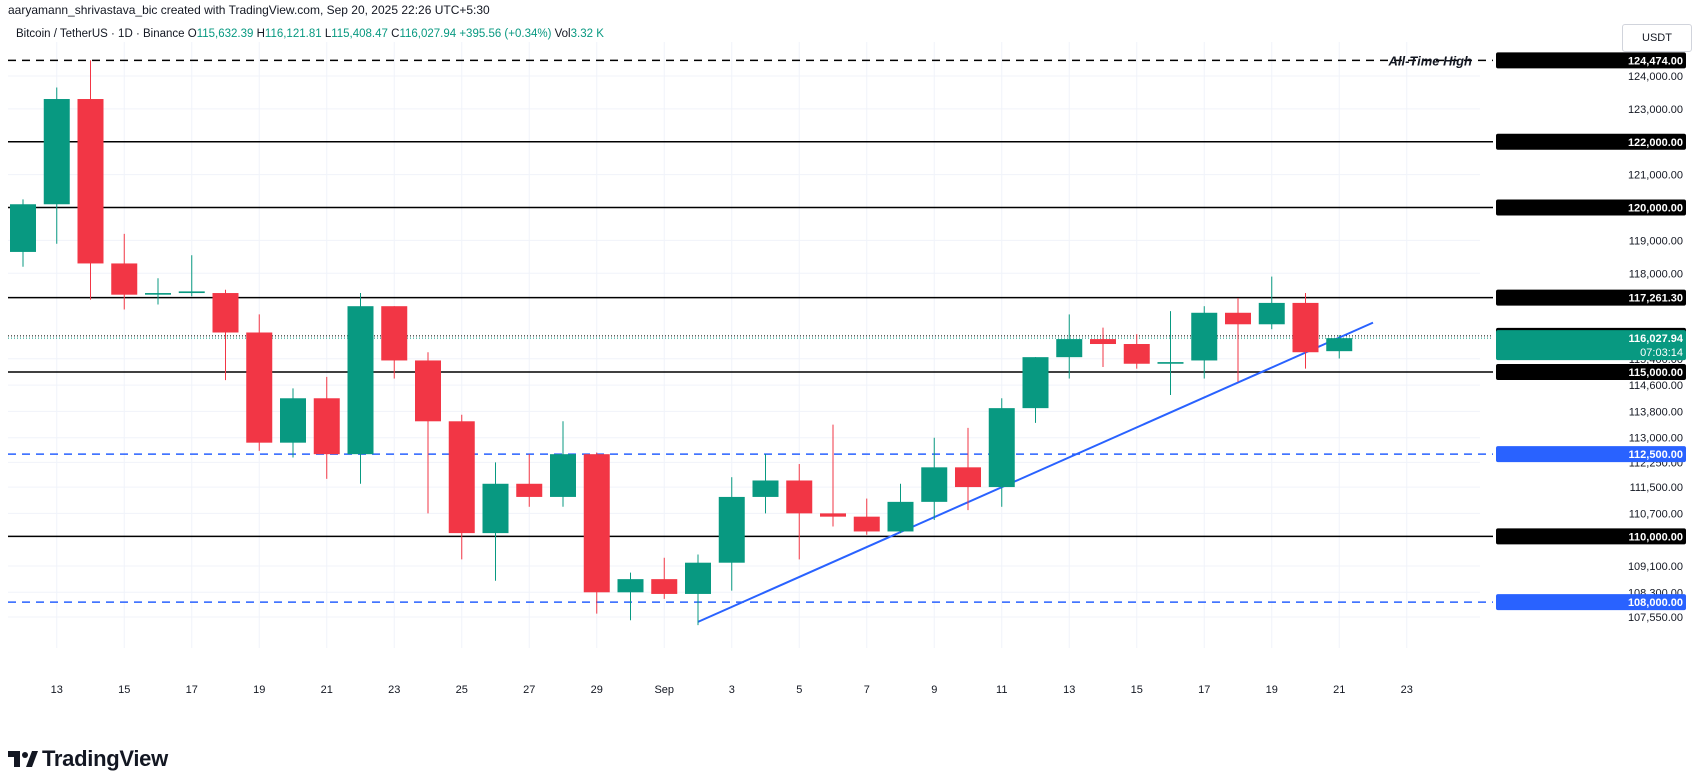  What do you see at coordinates (1655, 209) in the screenshot?
I see `level-price-label-text: 120,000.00` at bounding box center [1655, 209].